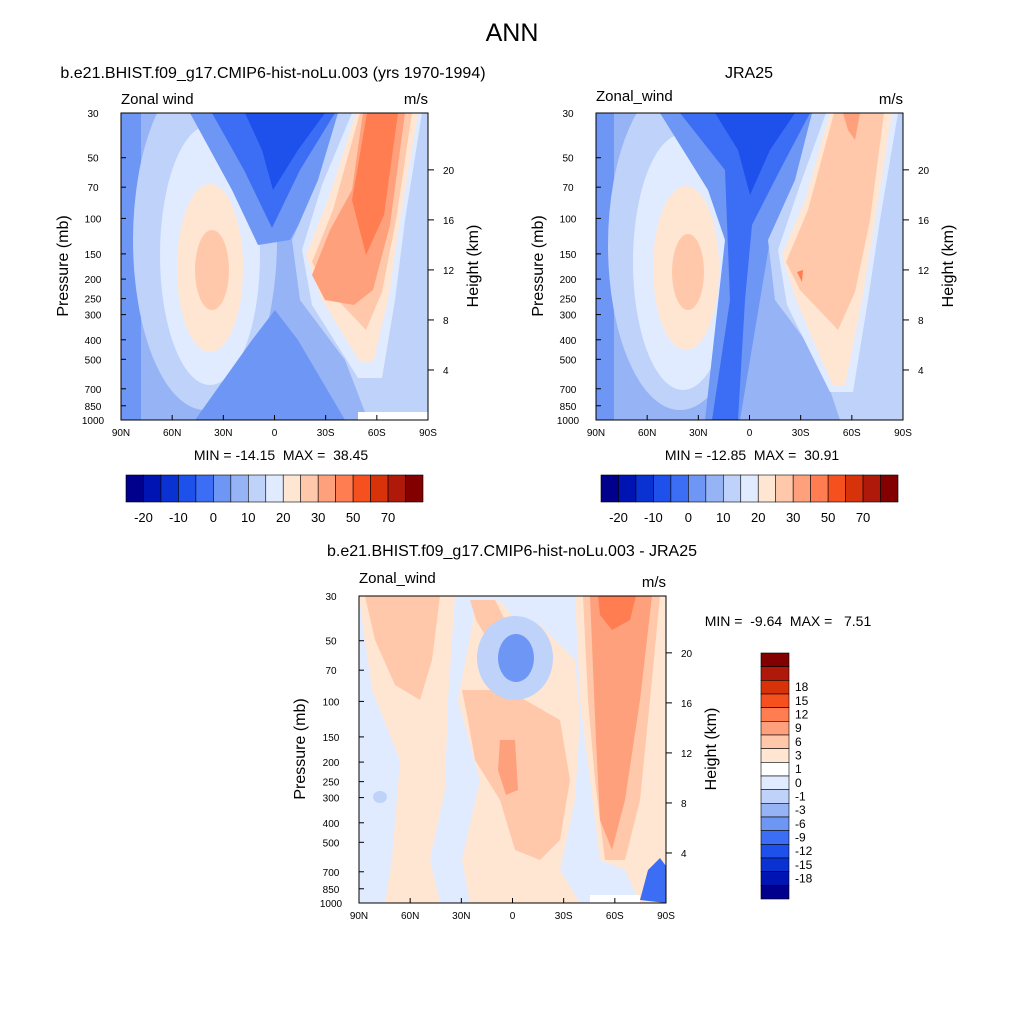  Describe the element at coordinates (104, 268) in the screenshot. I see `y-axis-ticks: 30 50 70 100 150 200 250 300 400 500 700 850 1000` at that location.